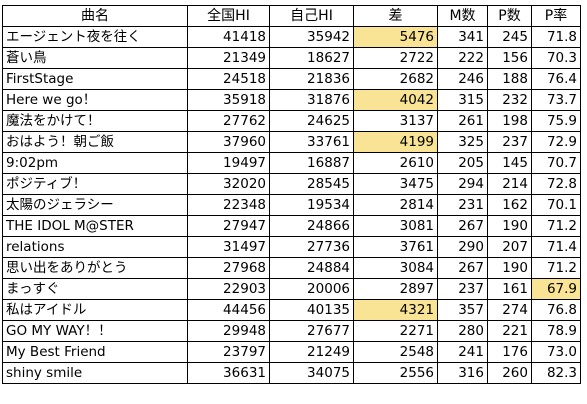 The image size is (587, 404). Describe the element at coordinates (95, 16) in the screenshot. I see `header-song: 曲名` at that location.